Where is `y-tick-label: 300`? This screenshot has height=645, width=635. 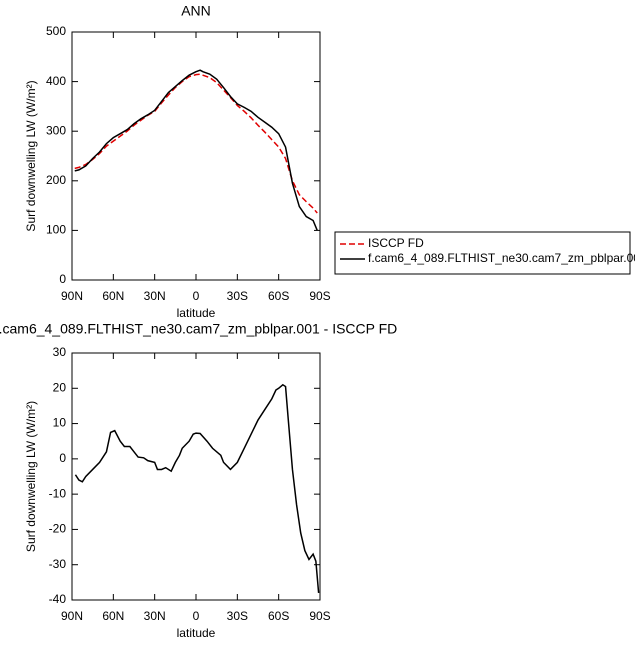
y-tick-label: 300 is located at coordinates (56, 130).